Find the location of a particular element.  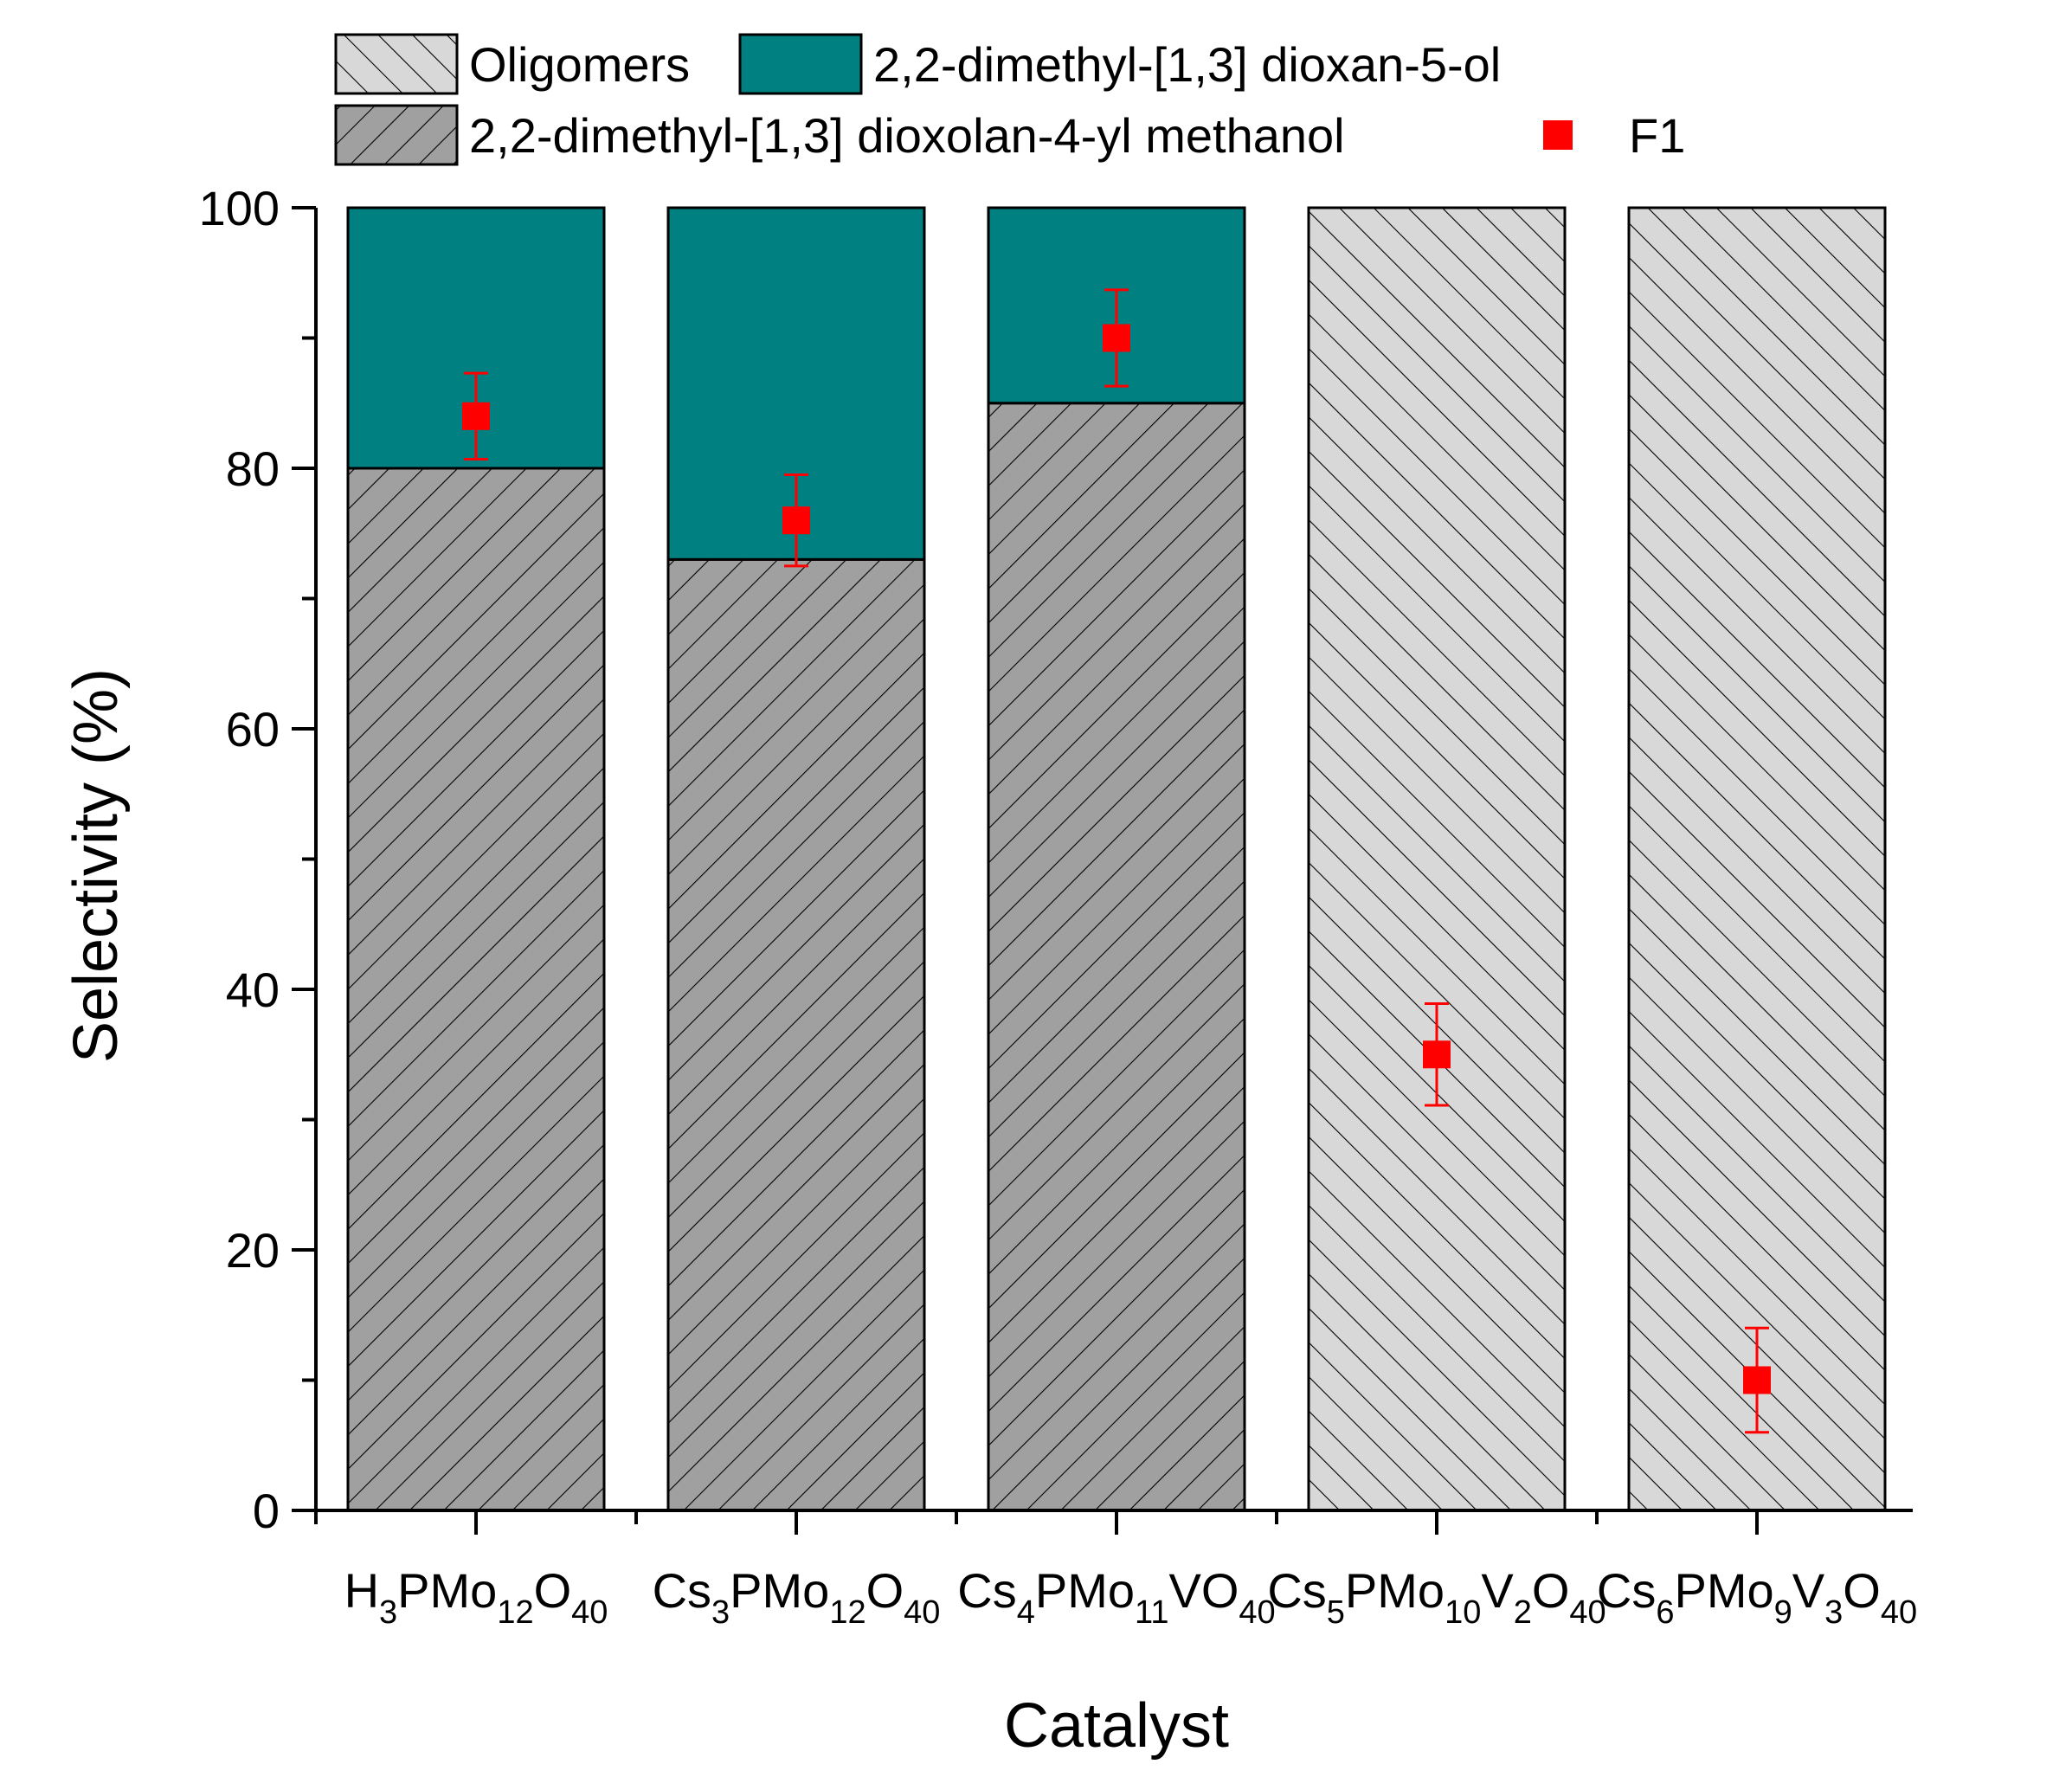

legend-swatch-outline-oligomers is located at coordinates (396, 64).